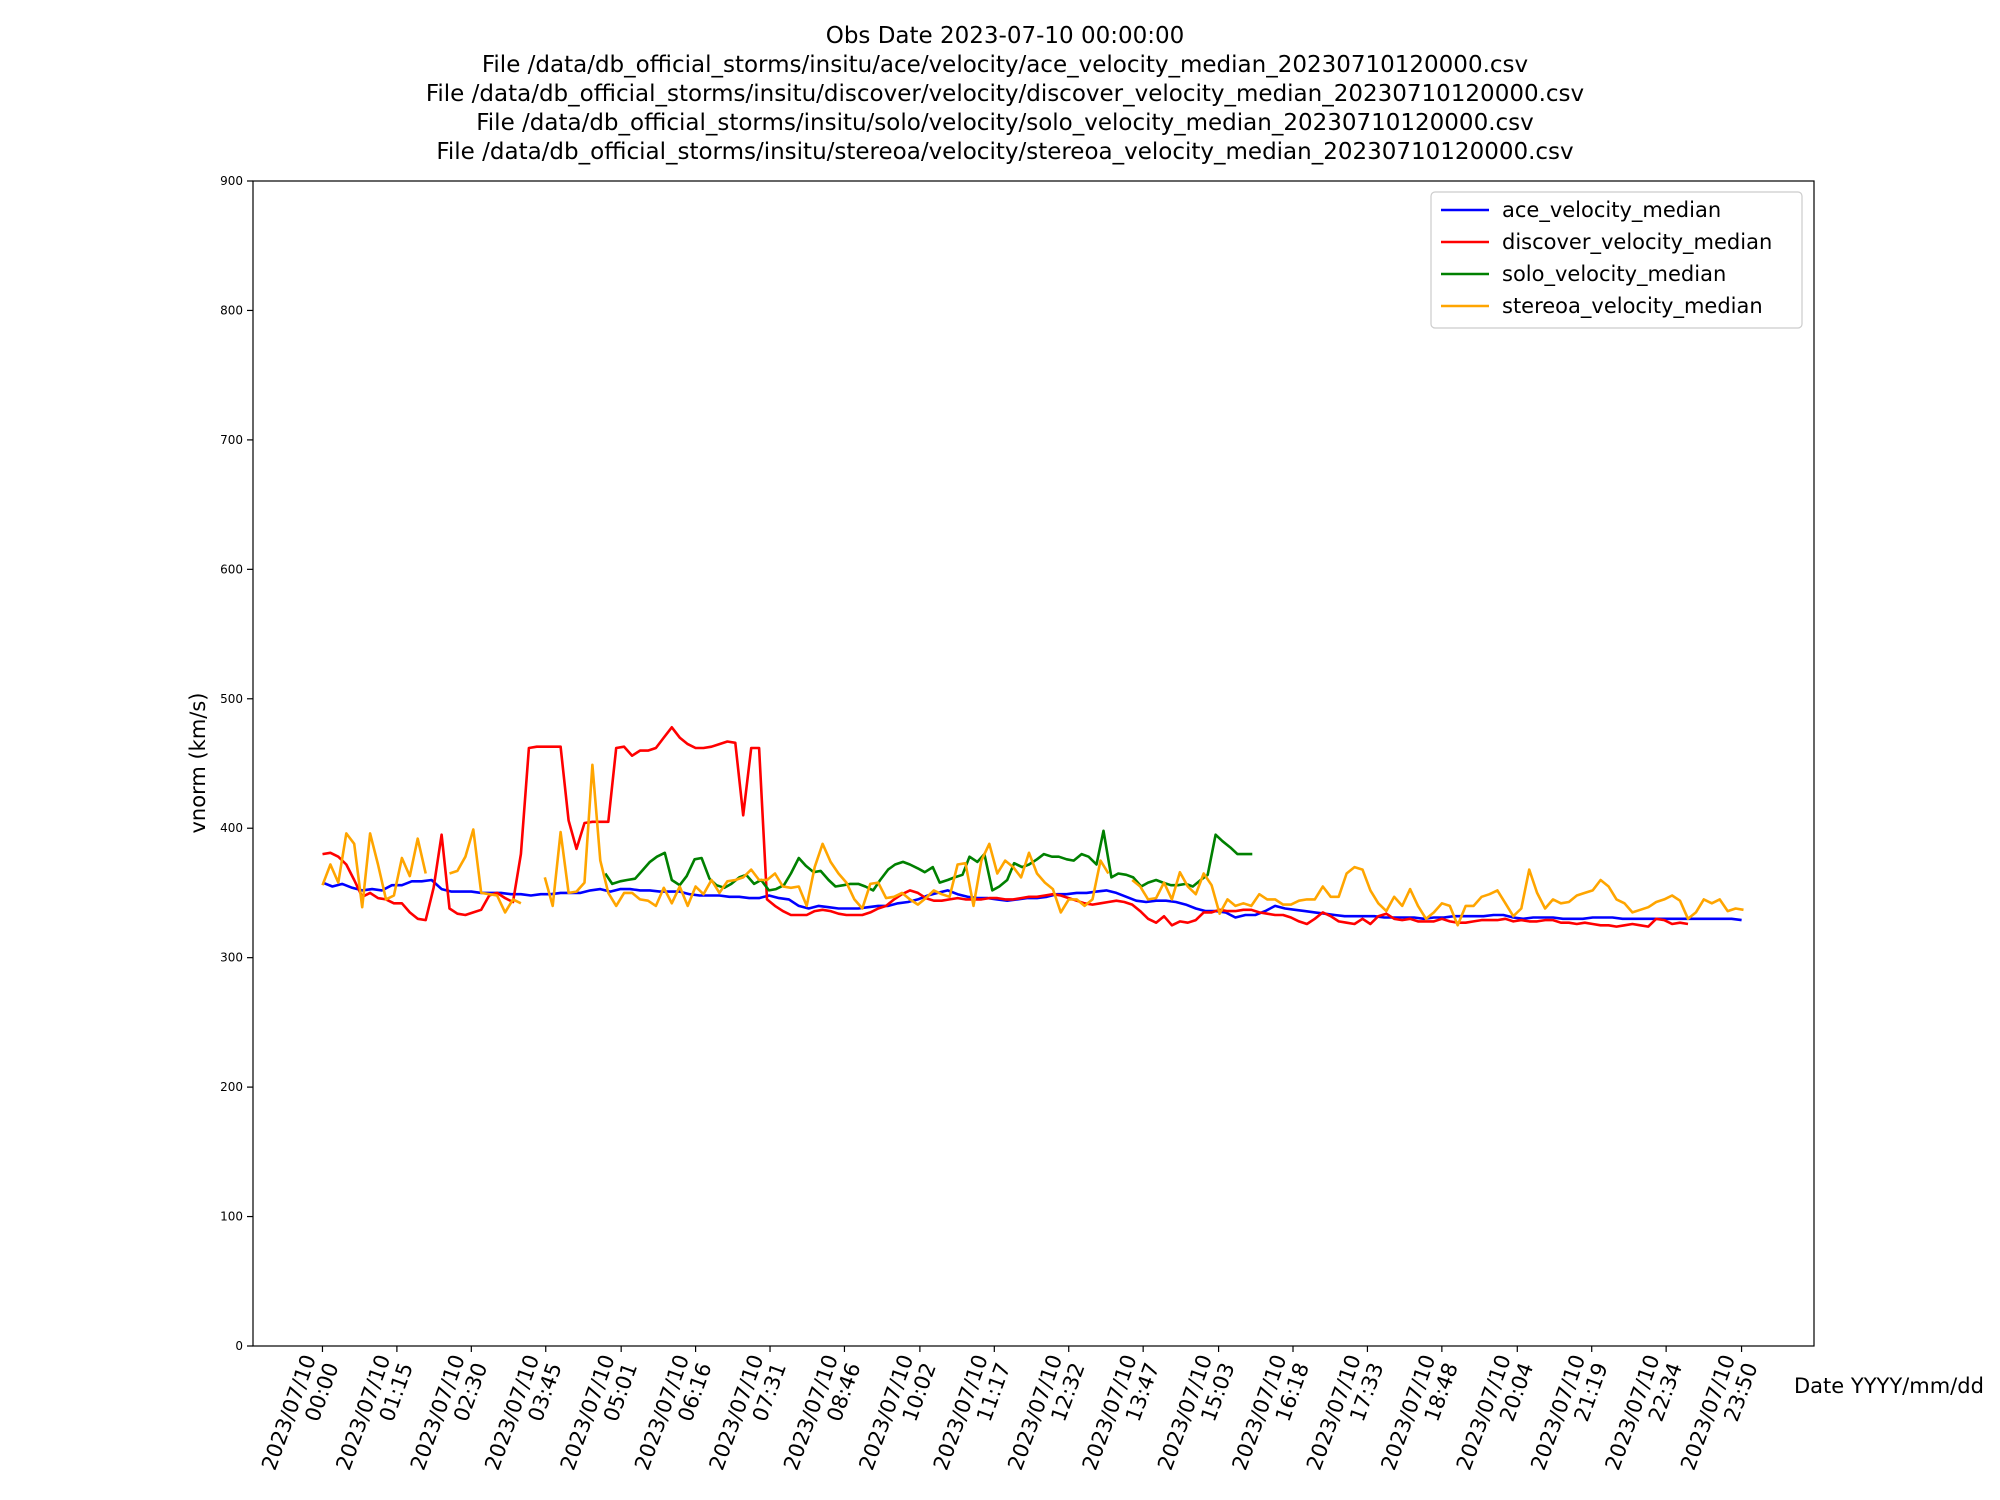 This screenshot has width=2000, height=1500. What do you see at coordinates (198, 762) in the screenshot?
I see `y-axis-label: vnorm (km/s)` at bounding box center [198, 762].